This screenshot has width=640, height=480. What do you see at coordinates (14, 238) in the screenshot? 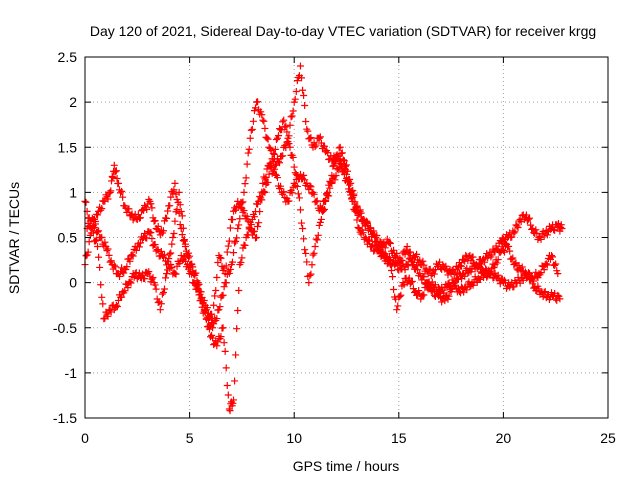
I see `y-axis-label: SDTVAR / TECUs` at bounding box center [14, 238].